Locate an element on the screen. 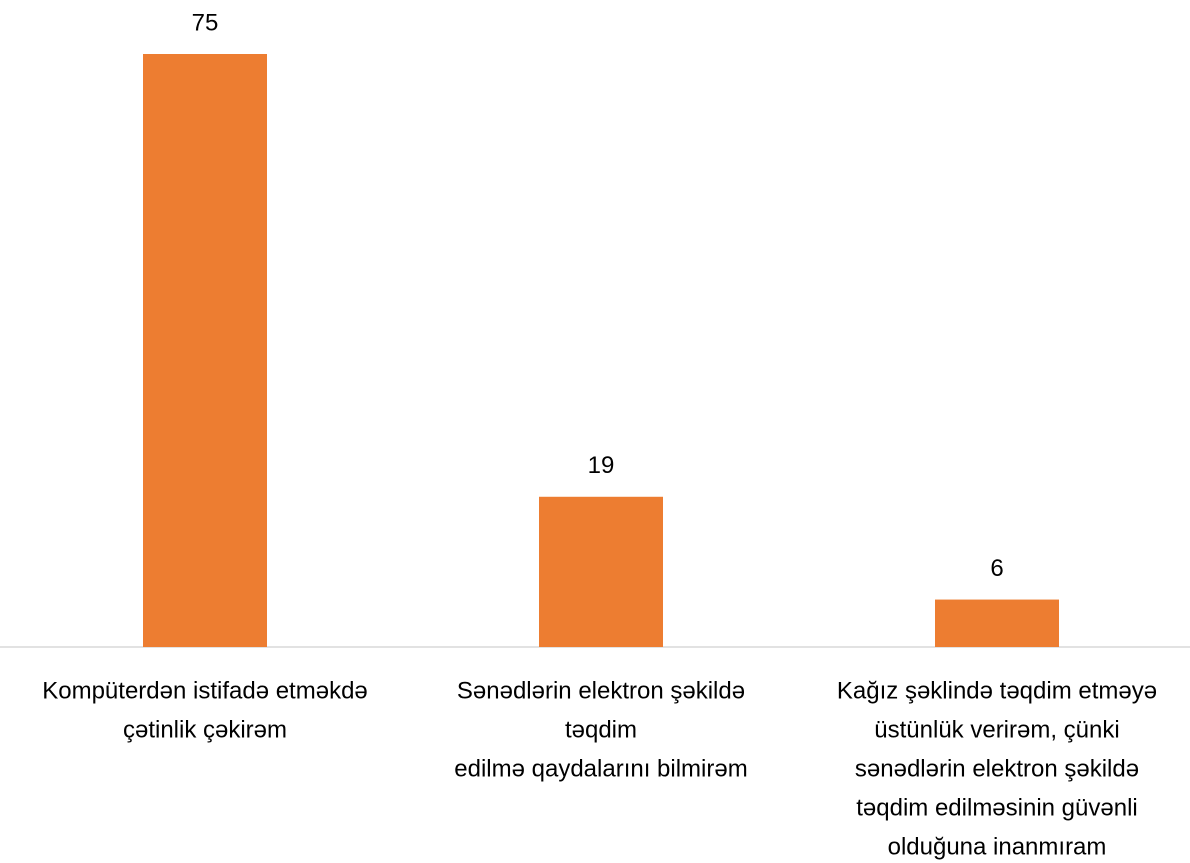 Image resolution: width=1190 pixels, height=863 pixels. x-tick-label: edilmə qaydalarını bilmirəm is located at coordinates (600, 768).